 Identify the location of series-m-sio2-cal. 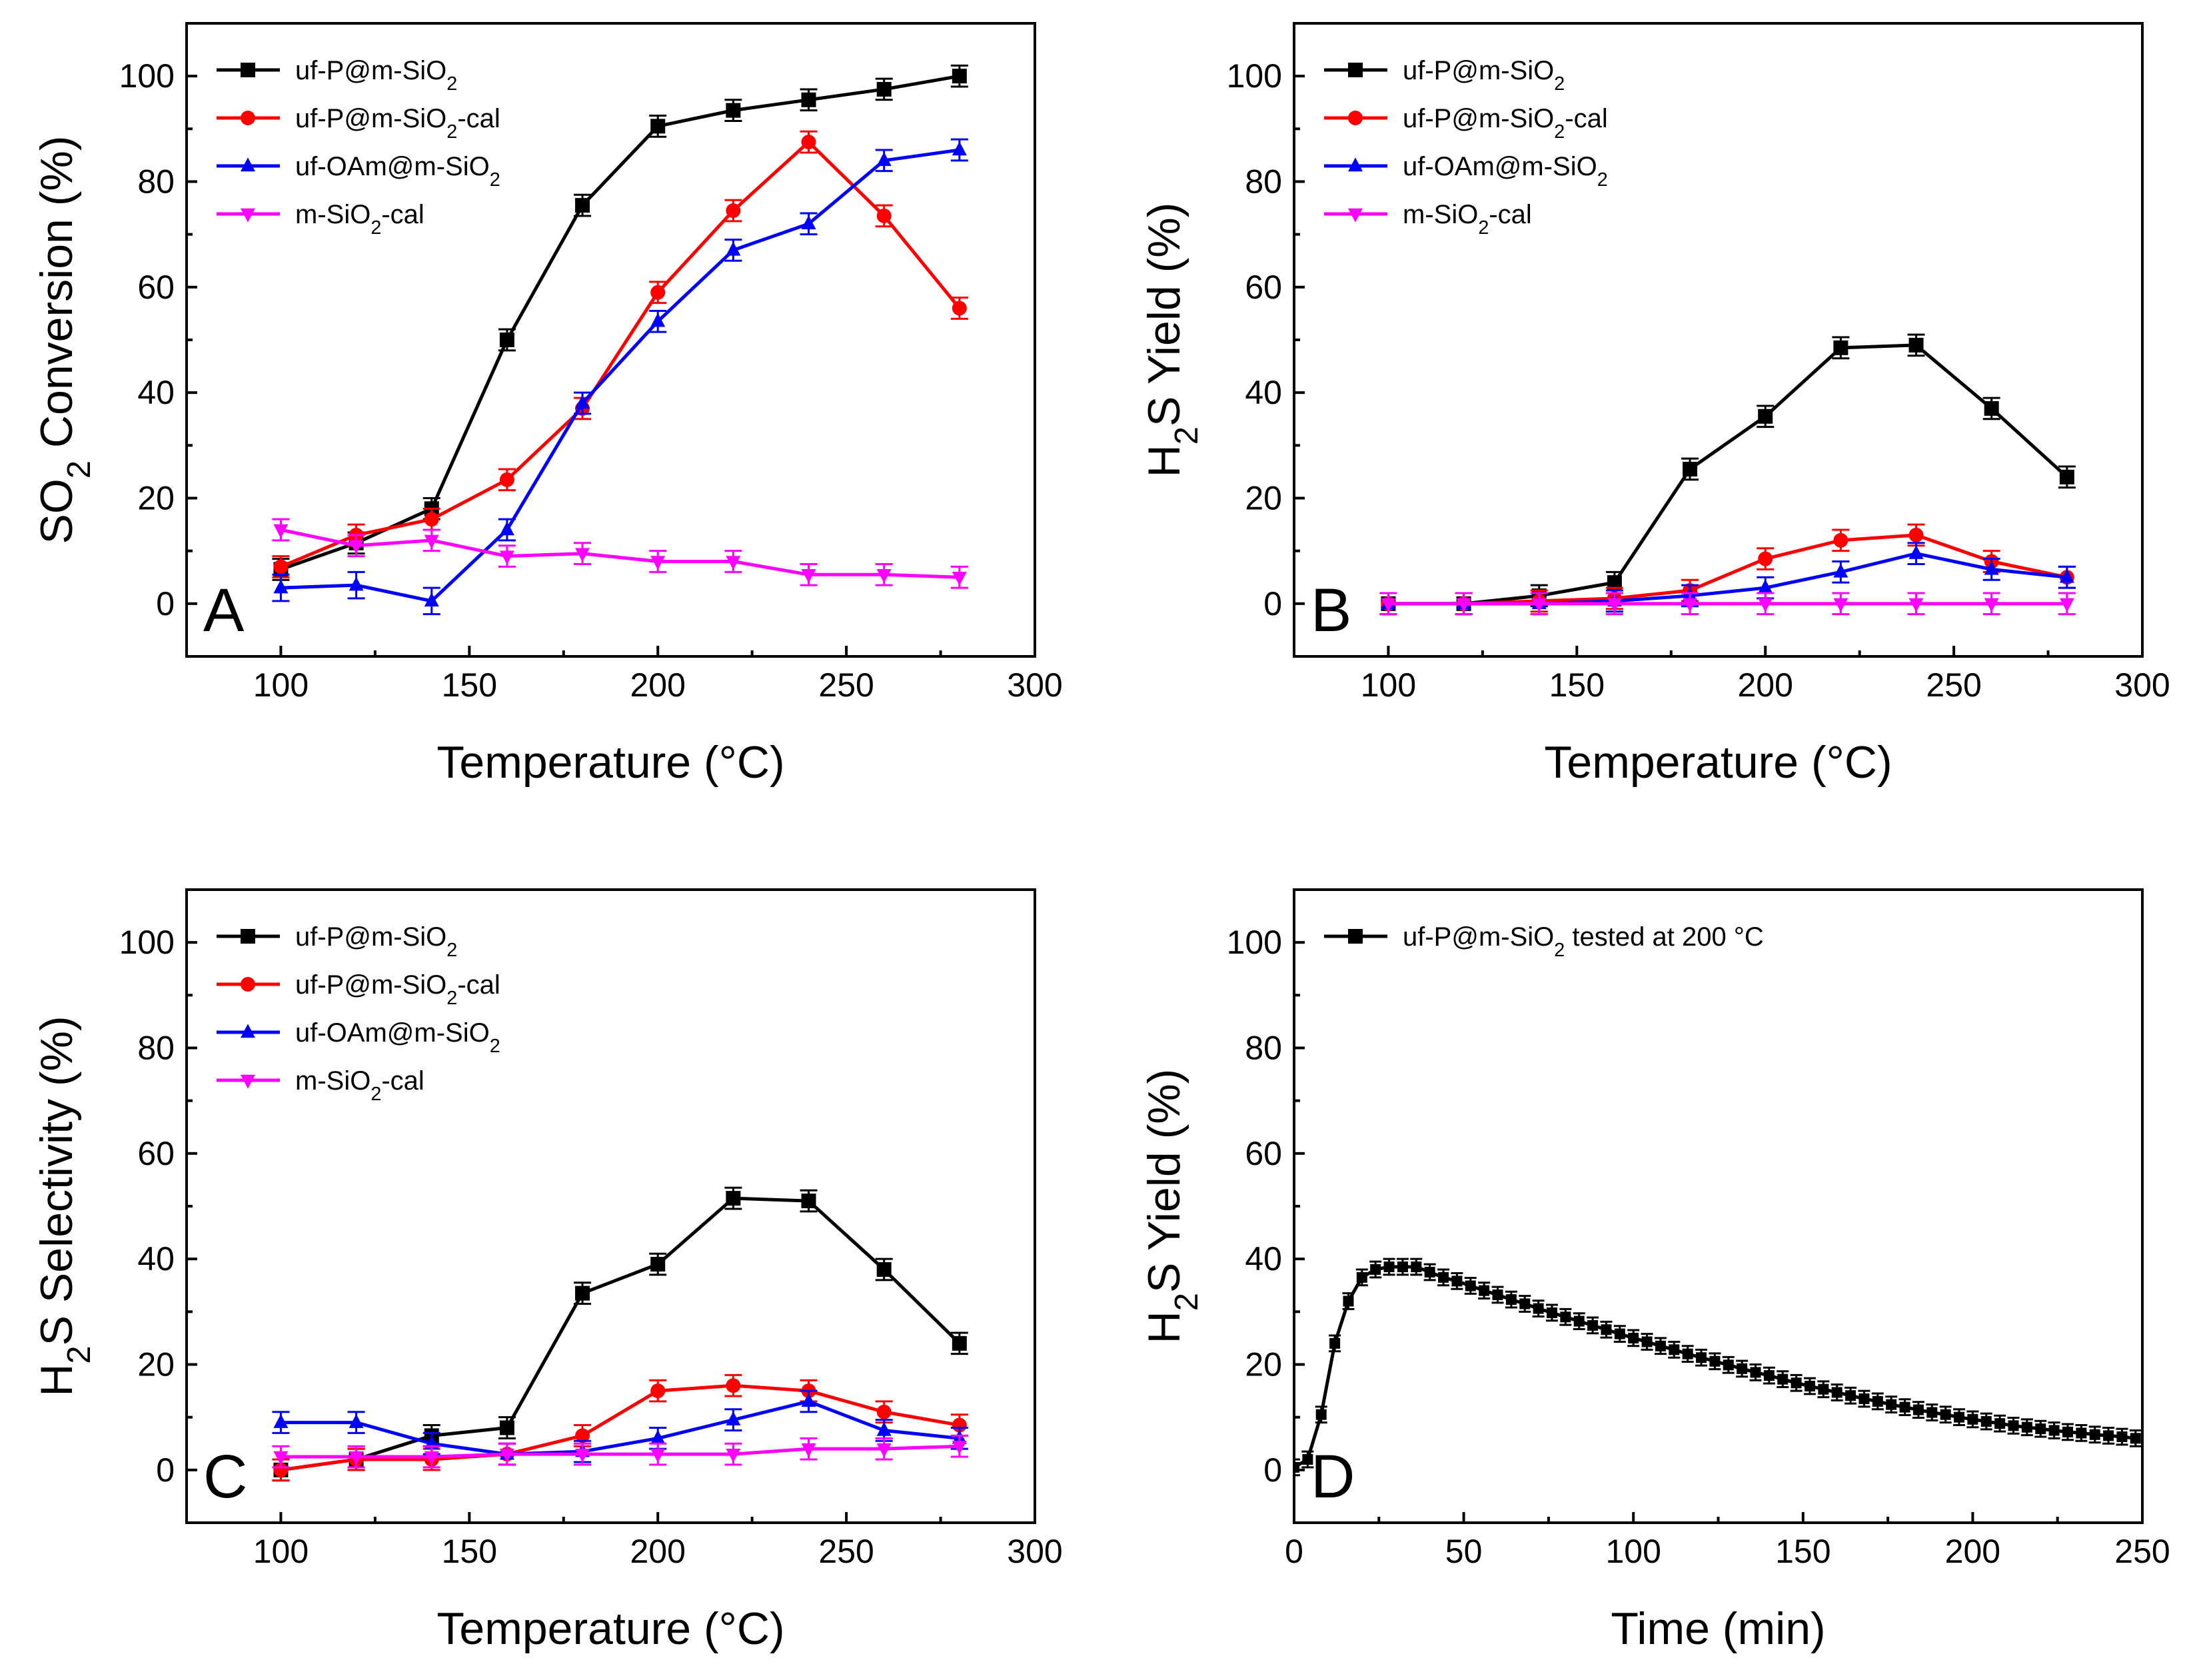
(620, 553).